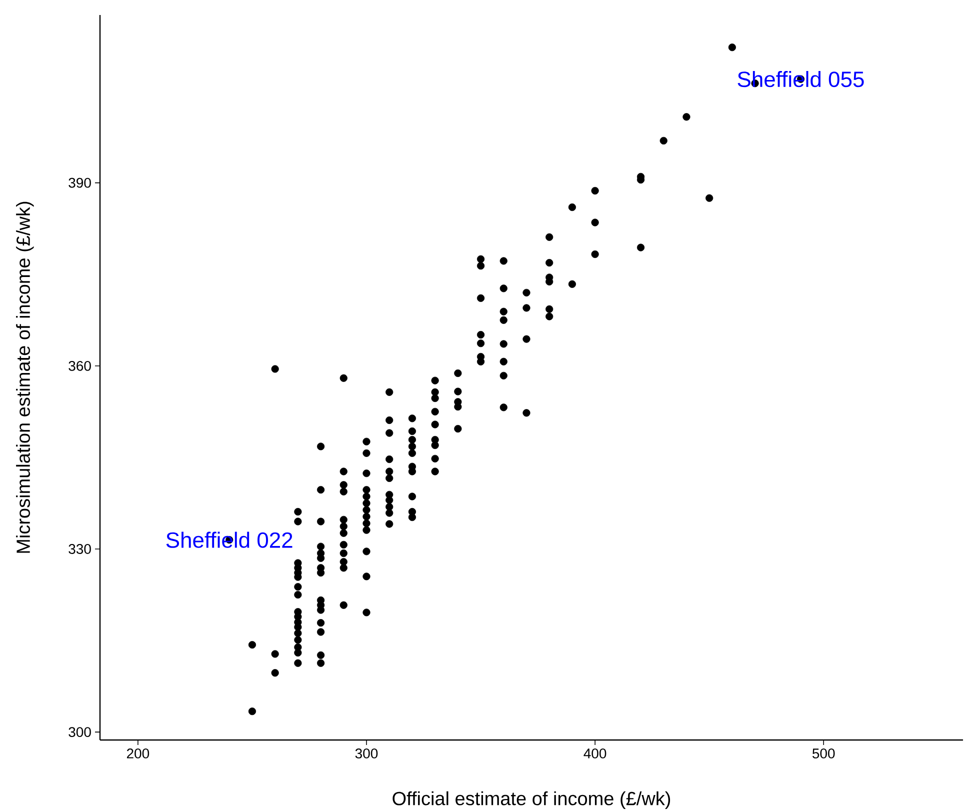  What do you see at coordinates (79, 549) in the screenshot?
I see `y-tick-label: 330` at bounding box center [79, 549].